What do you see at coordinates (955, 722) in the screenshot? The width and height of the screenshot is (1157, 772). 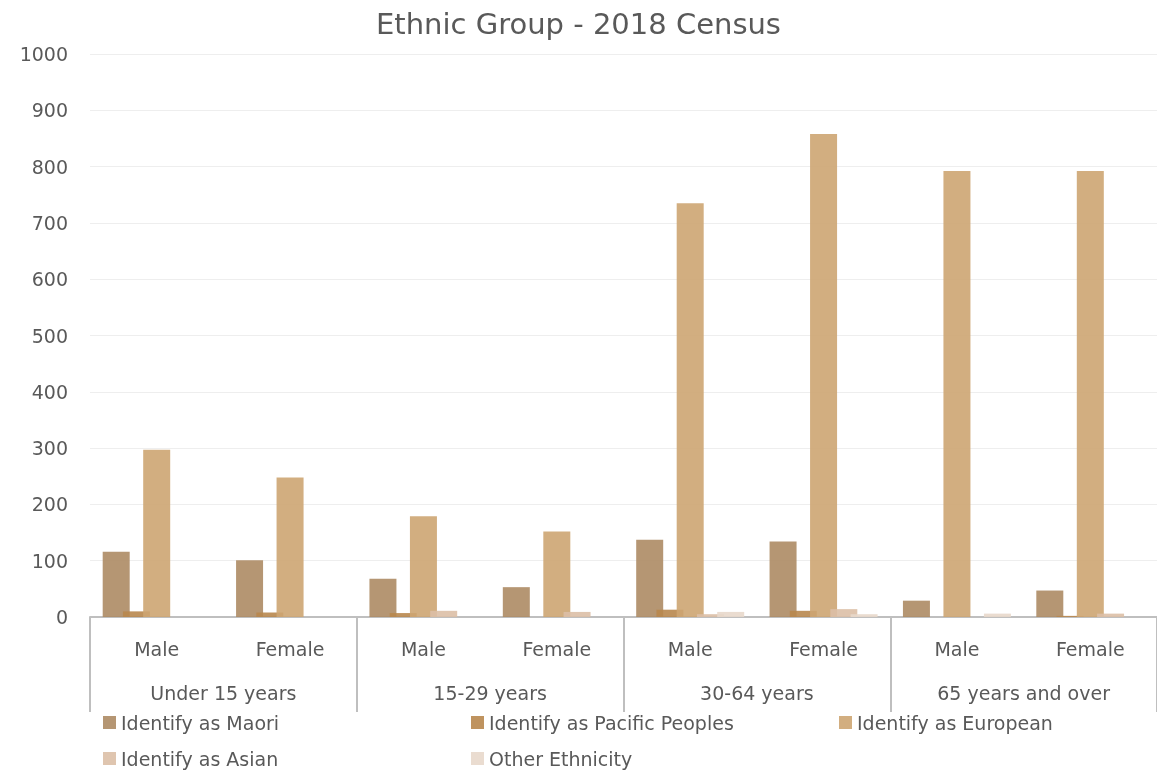 I see `legend-label: Identify as European` at bounding box center [955, 722].